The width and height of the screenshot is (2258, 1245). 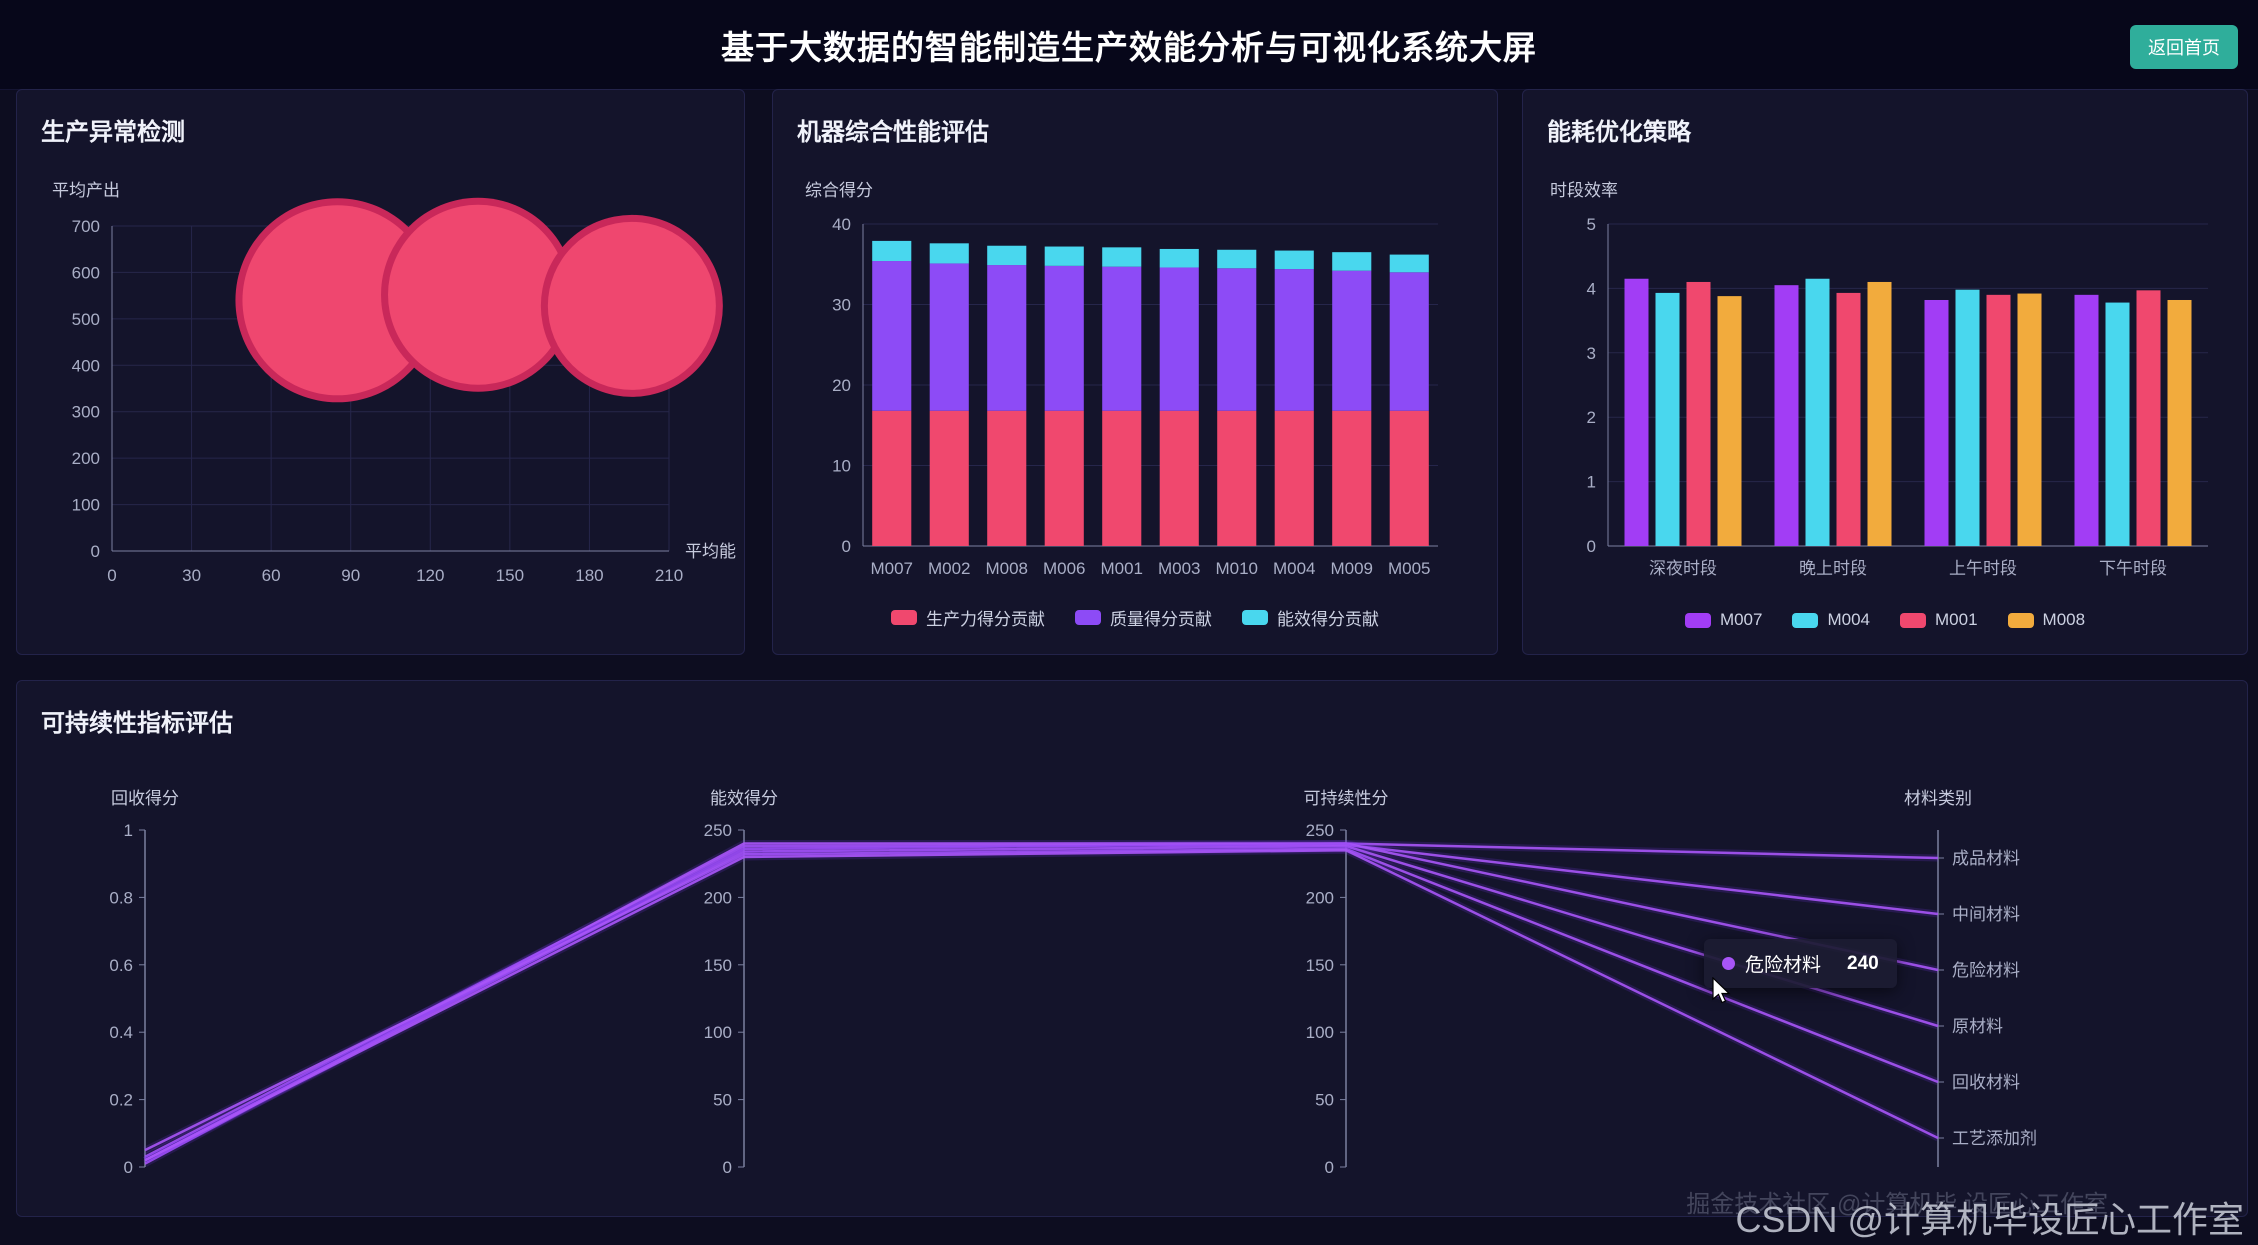 I want to click on tooltip-value: 240, so click(x=1863, y=963).